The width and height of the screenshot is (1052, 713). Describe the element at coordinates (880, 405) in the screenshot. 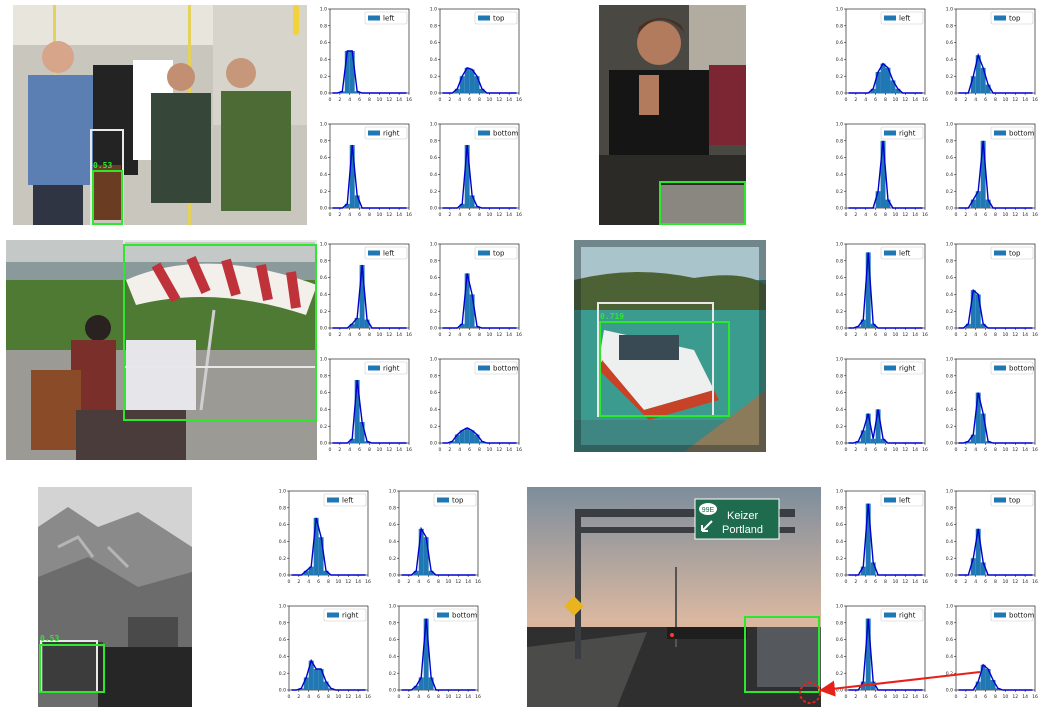

I see `histogram-right: 0 2 4 6 8 10 12 14 16 0.0 0.2 0.4 0.6 0.8 1.0 right` at that location.